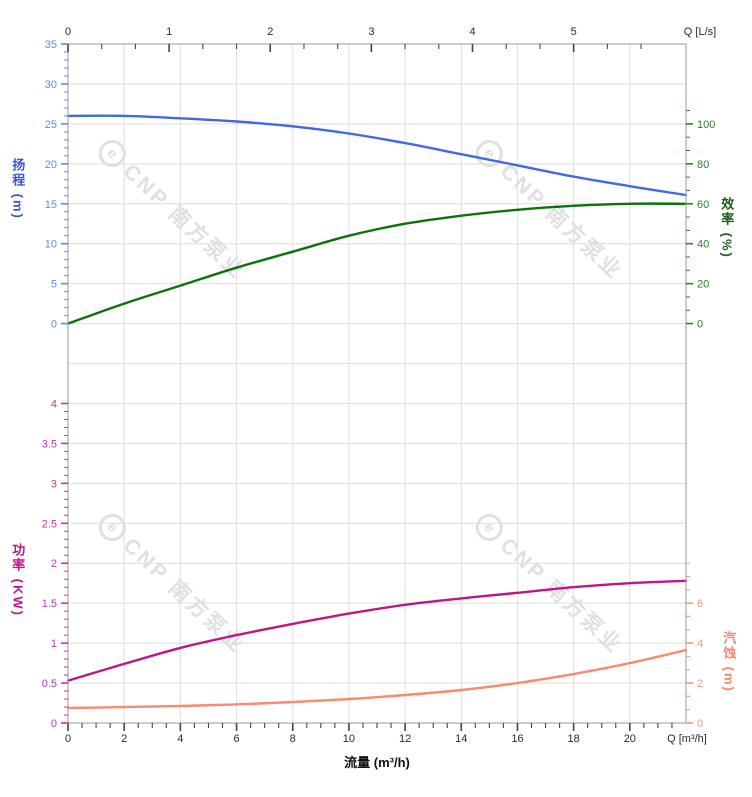  I want to click on axis-title-power: 功率 (KW), so click(18, 580).